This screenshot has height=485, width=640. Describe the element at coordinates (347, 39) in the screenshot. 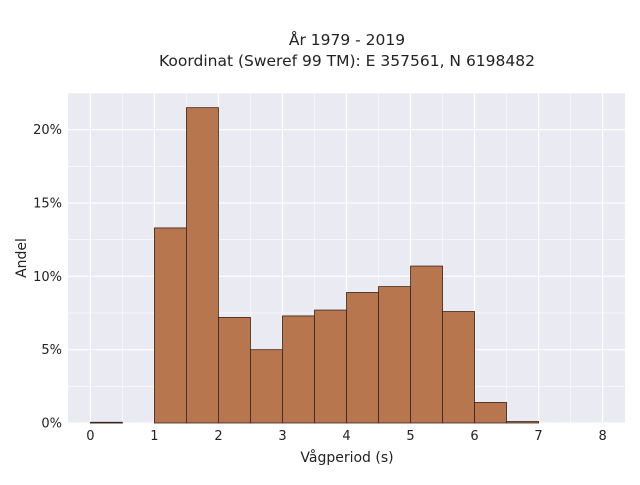

I see `chart-title-line1: År 1979 - 2019` at that location.